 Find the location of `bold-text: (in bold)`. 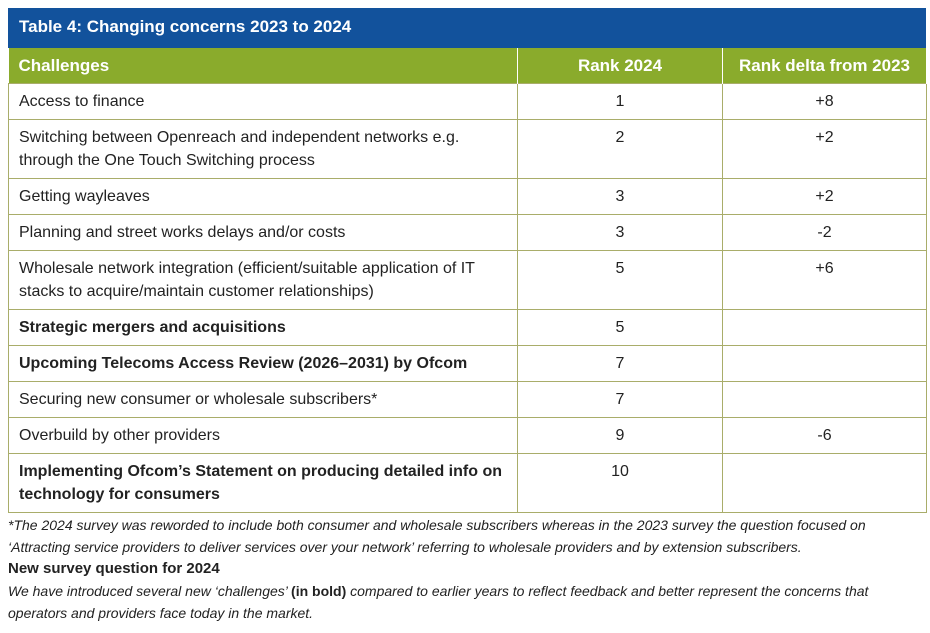

bold-text: (in bold) is located at coordinates (319, 591).